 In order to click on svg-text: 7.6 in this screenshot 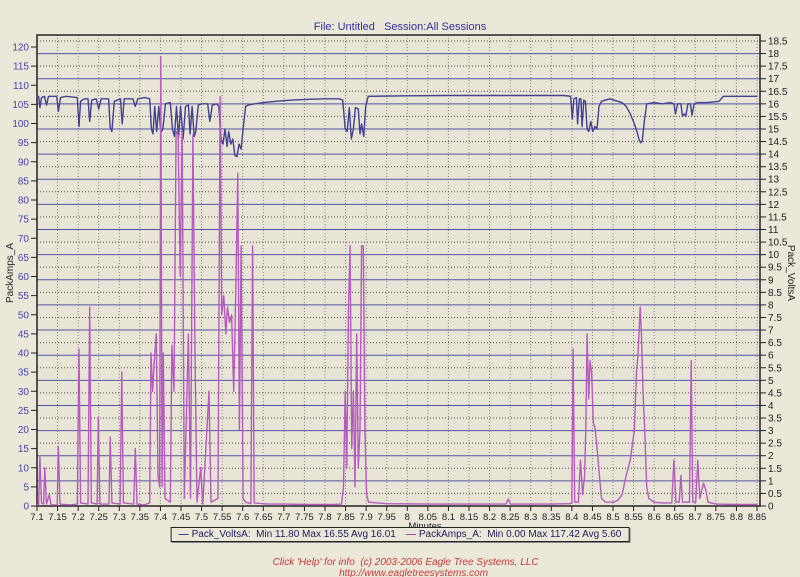, I will do `click(242, 517)`.